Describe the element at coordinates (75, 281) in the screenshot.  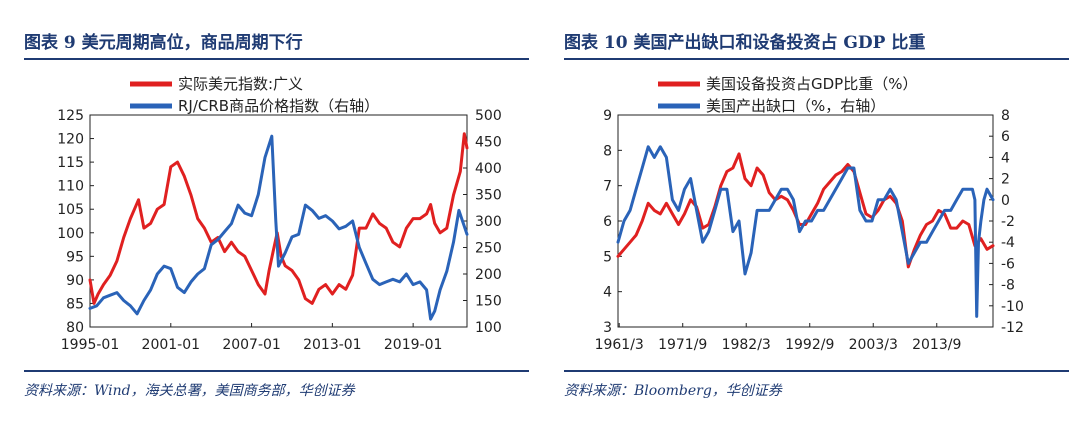
I see `y-left-tick-label: 90` at that location.